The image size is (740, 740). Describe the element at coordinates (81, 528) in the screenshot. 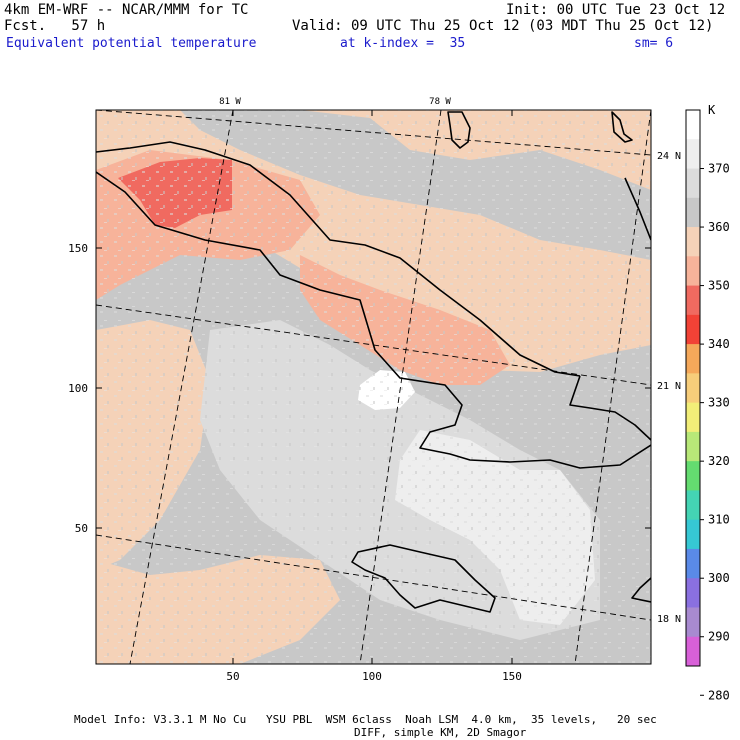

I see `y-tick-50: 50` at that location.